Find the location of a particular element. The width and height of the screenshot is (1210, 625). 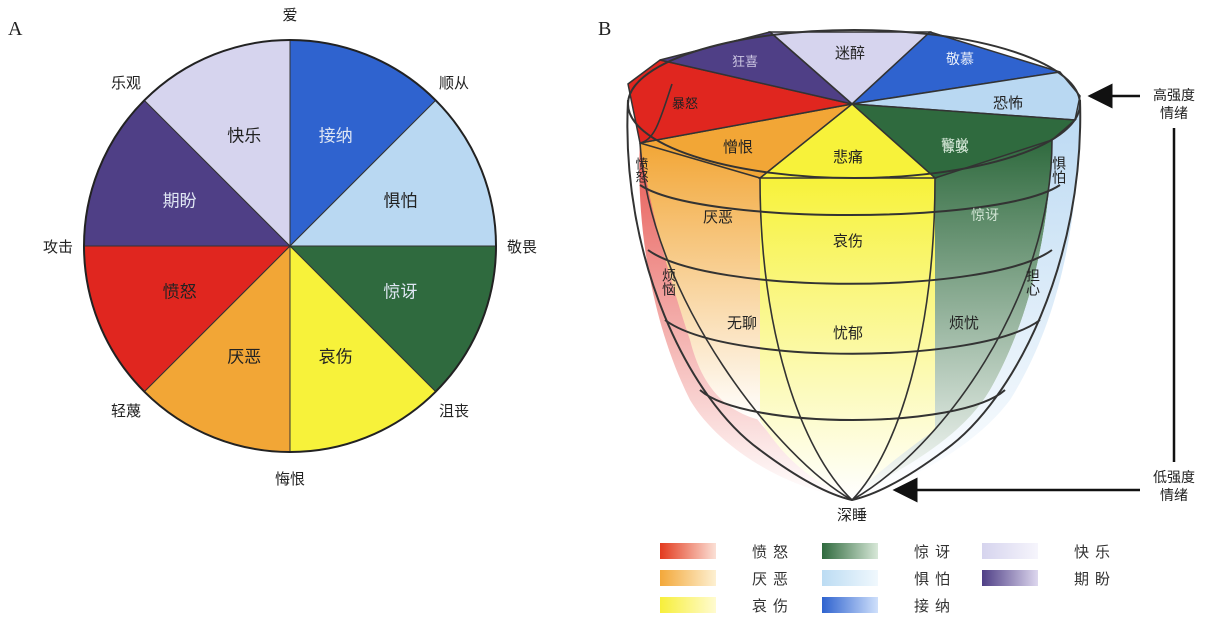

legend-item: 惊讶 is located at coordinates (889, 551).